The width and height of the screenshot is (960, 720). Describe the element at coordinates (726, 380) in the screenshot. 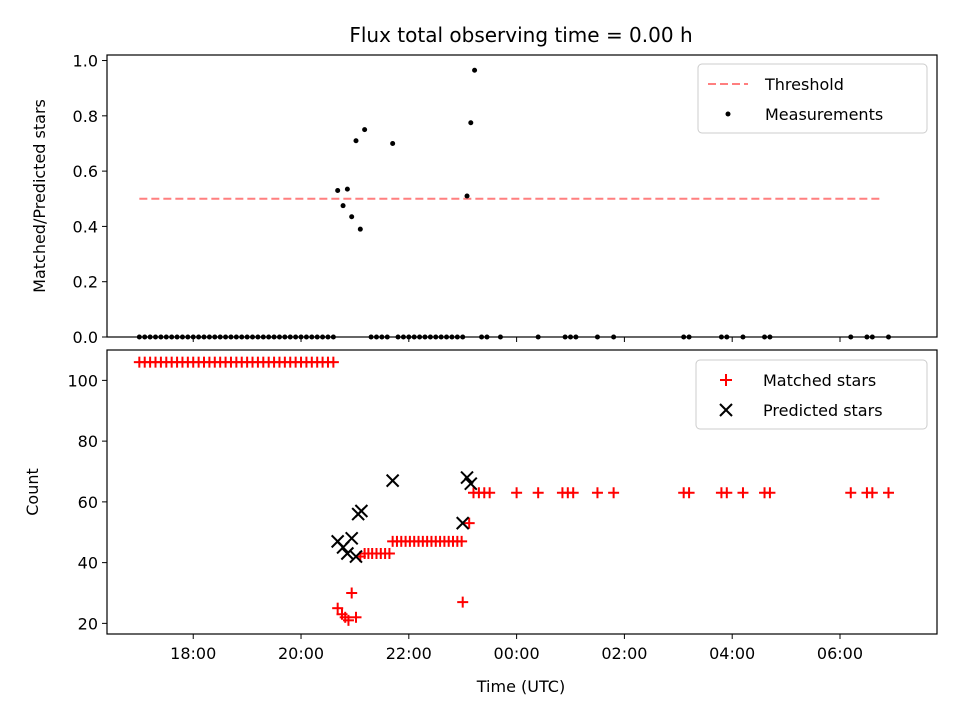

I see `legend-matched-swatch` at that location.